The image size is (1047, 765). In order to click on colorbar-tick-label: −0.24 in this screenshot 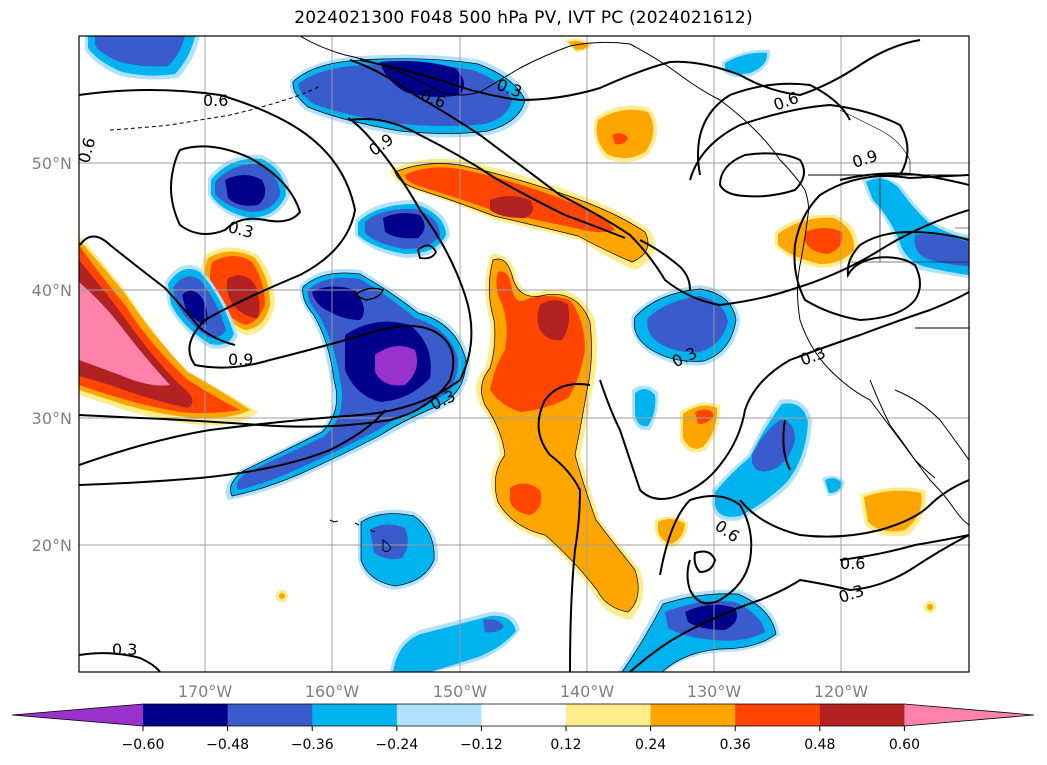, I will do `click(396, 745)`.